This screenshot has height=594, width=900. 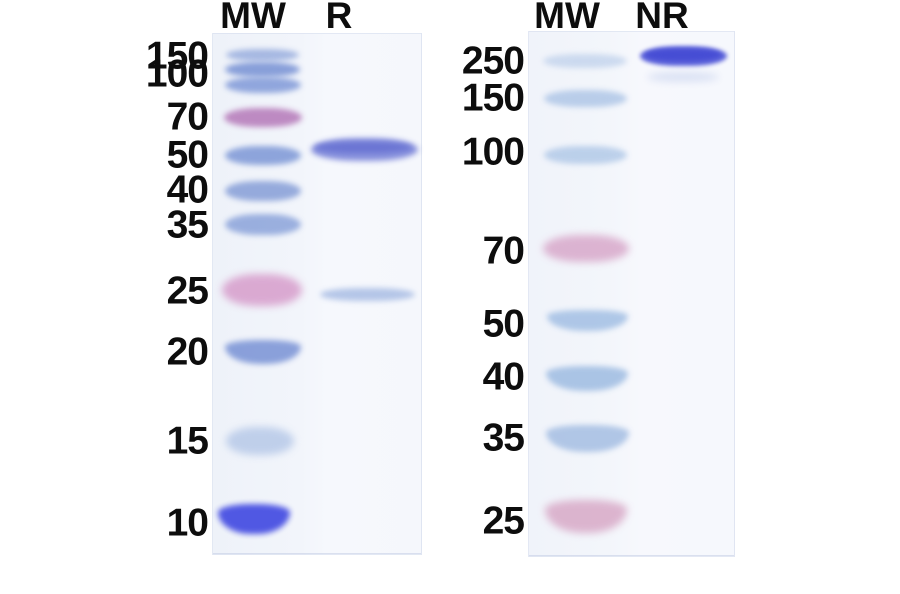 I want to click on nr-band-shadow, so click(x=683, y=77).